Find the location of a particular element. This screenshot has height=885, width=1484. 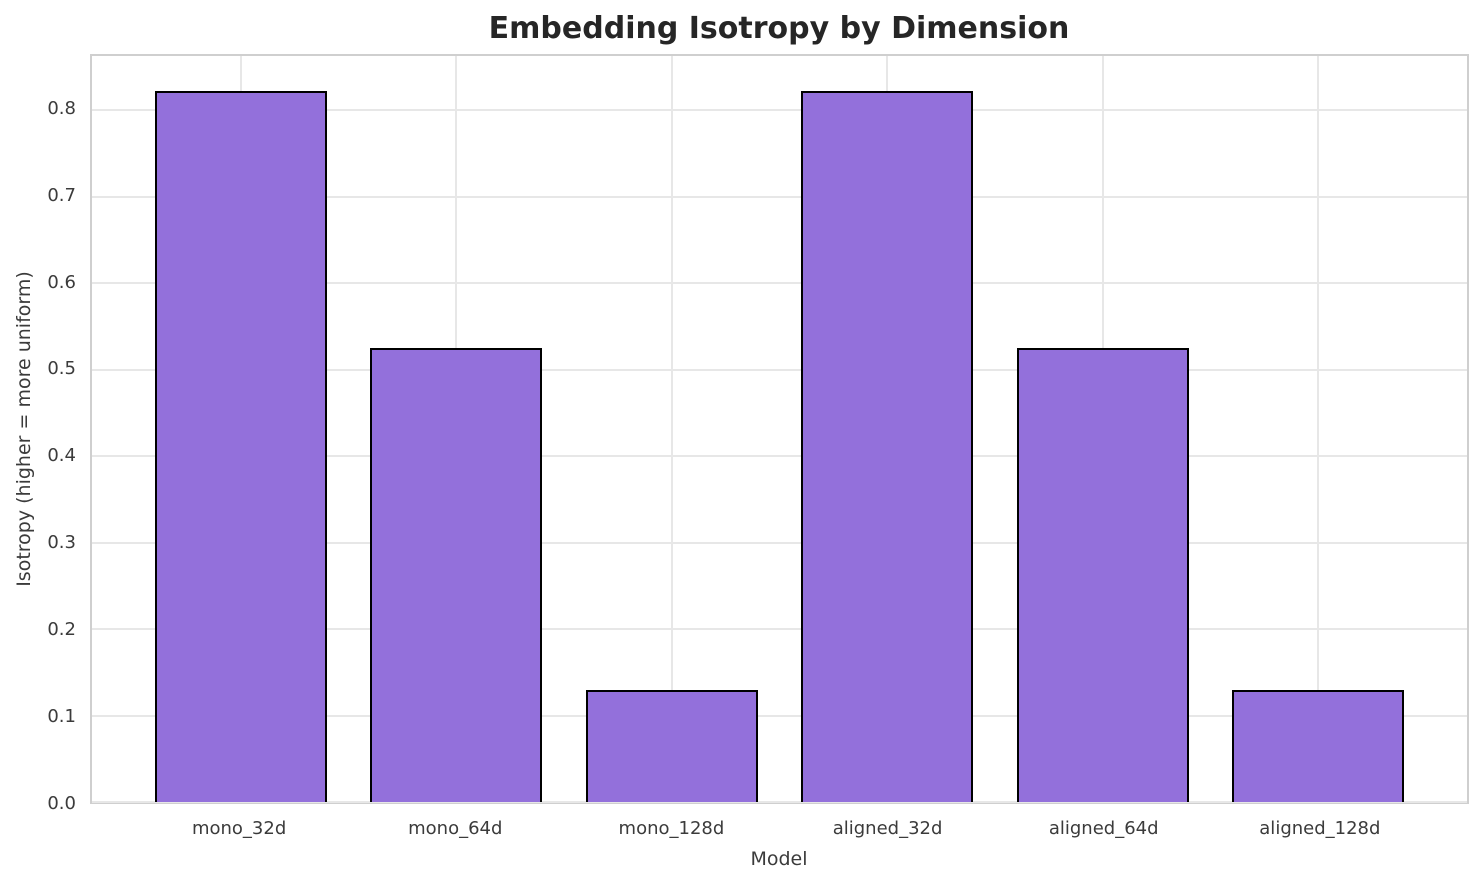

y-tick-label-0.6: 0.6 is located at coordinates (61, 282).